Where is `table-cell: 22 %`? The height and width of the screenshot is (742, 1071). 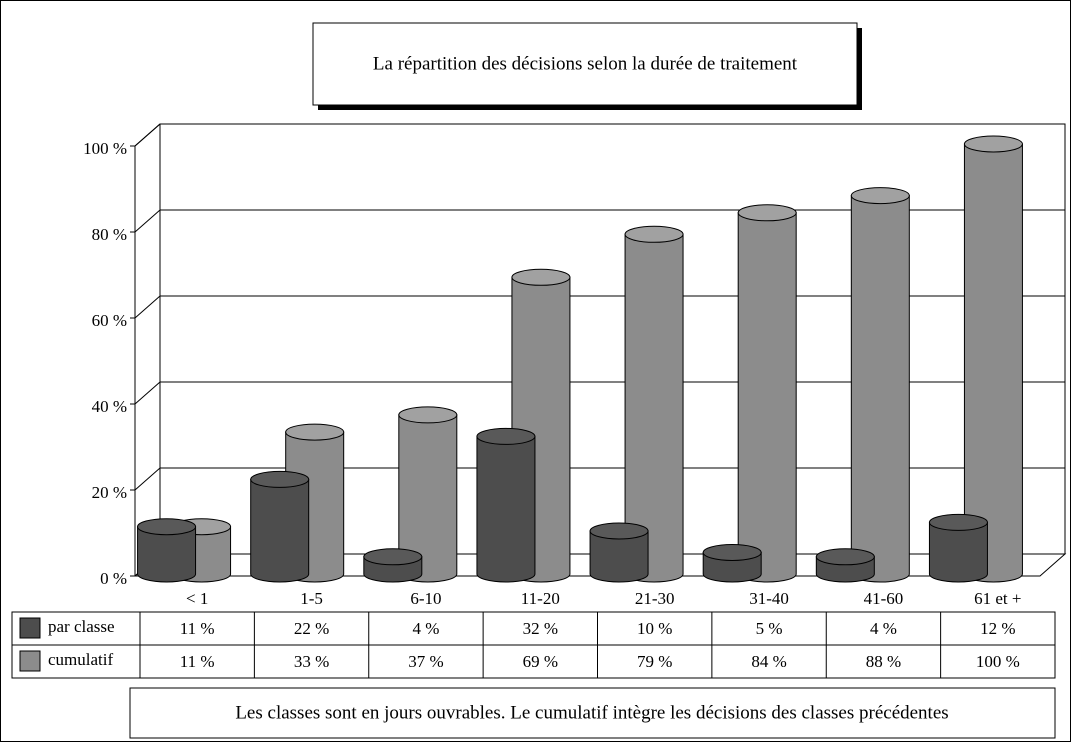
table-cell: 22 % is located at coordinates (311, 628).